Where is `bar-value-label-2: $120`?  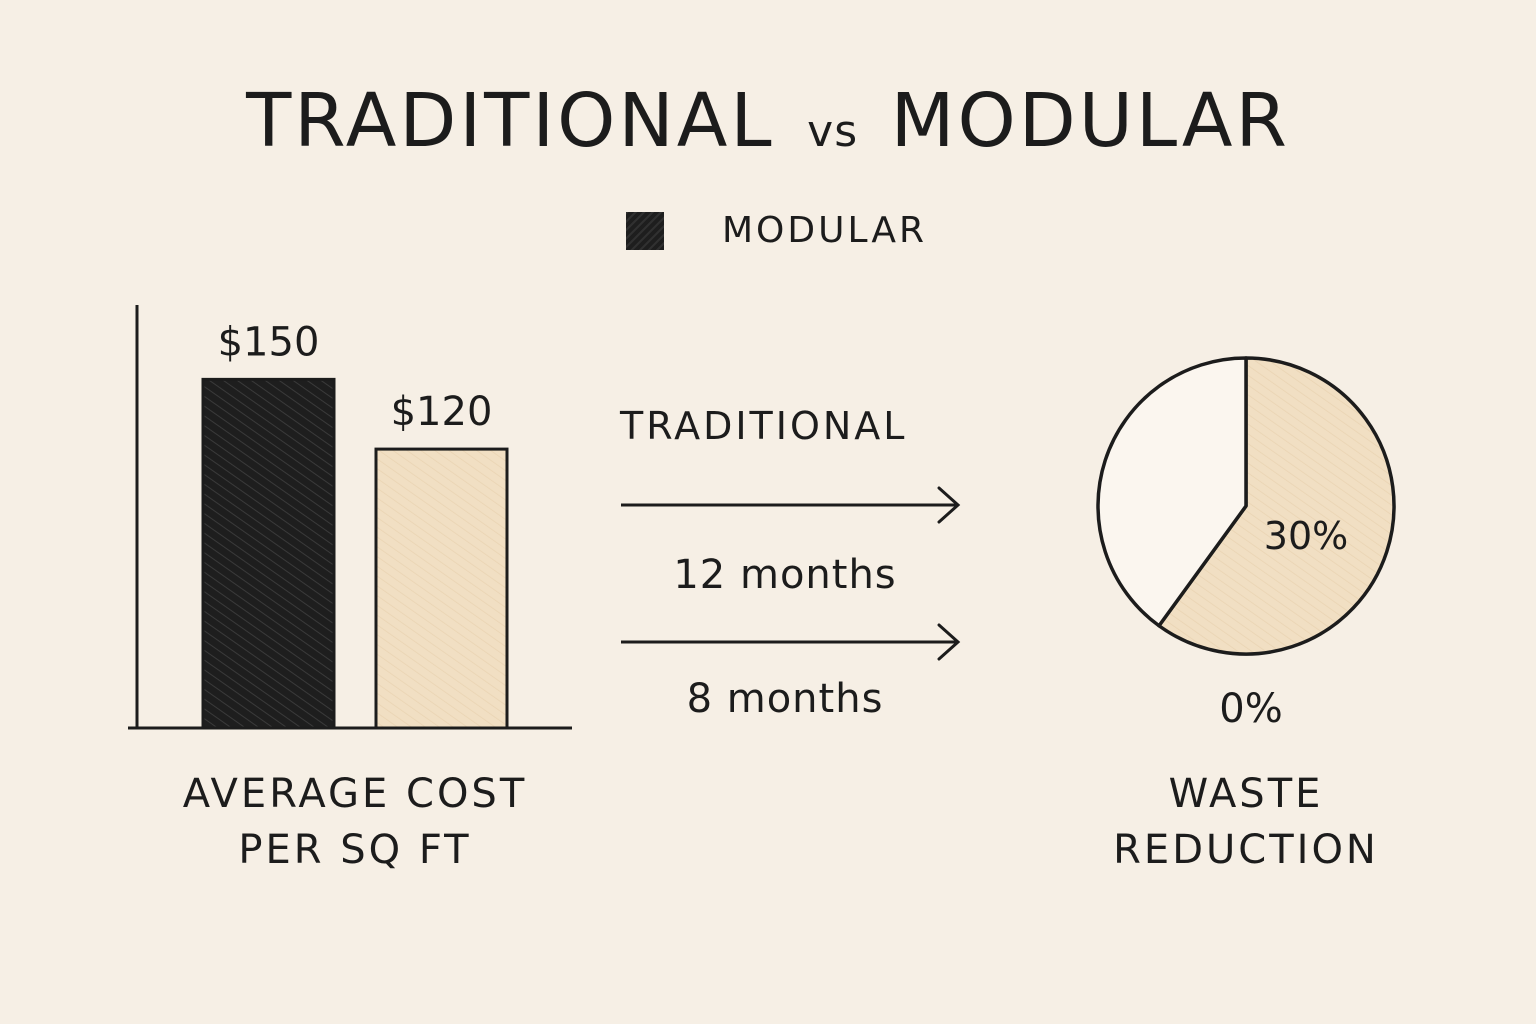 bar-value-label-2: $120 is located at coordinates (442, 412).